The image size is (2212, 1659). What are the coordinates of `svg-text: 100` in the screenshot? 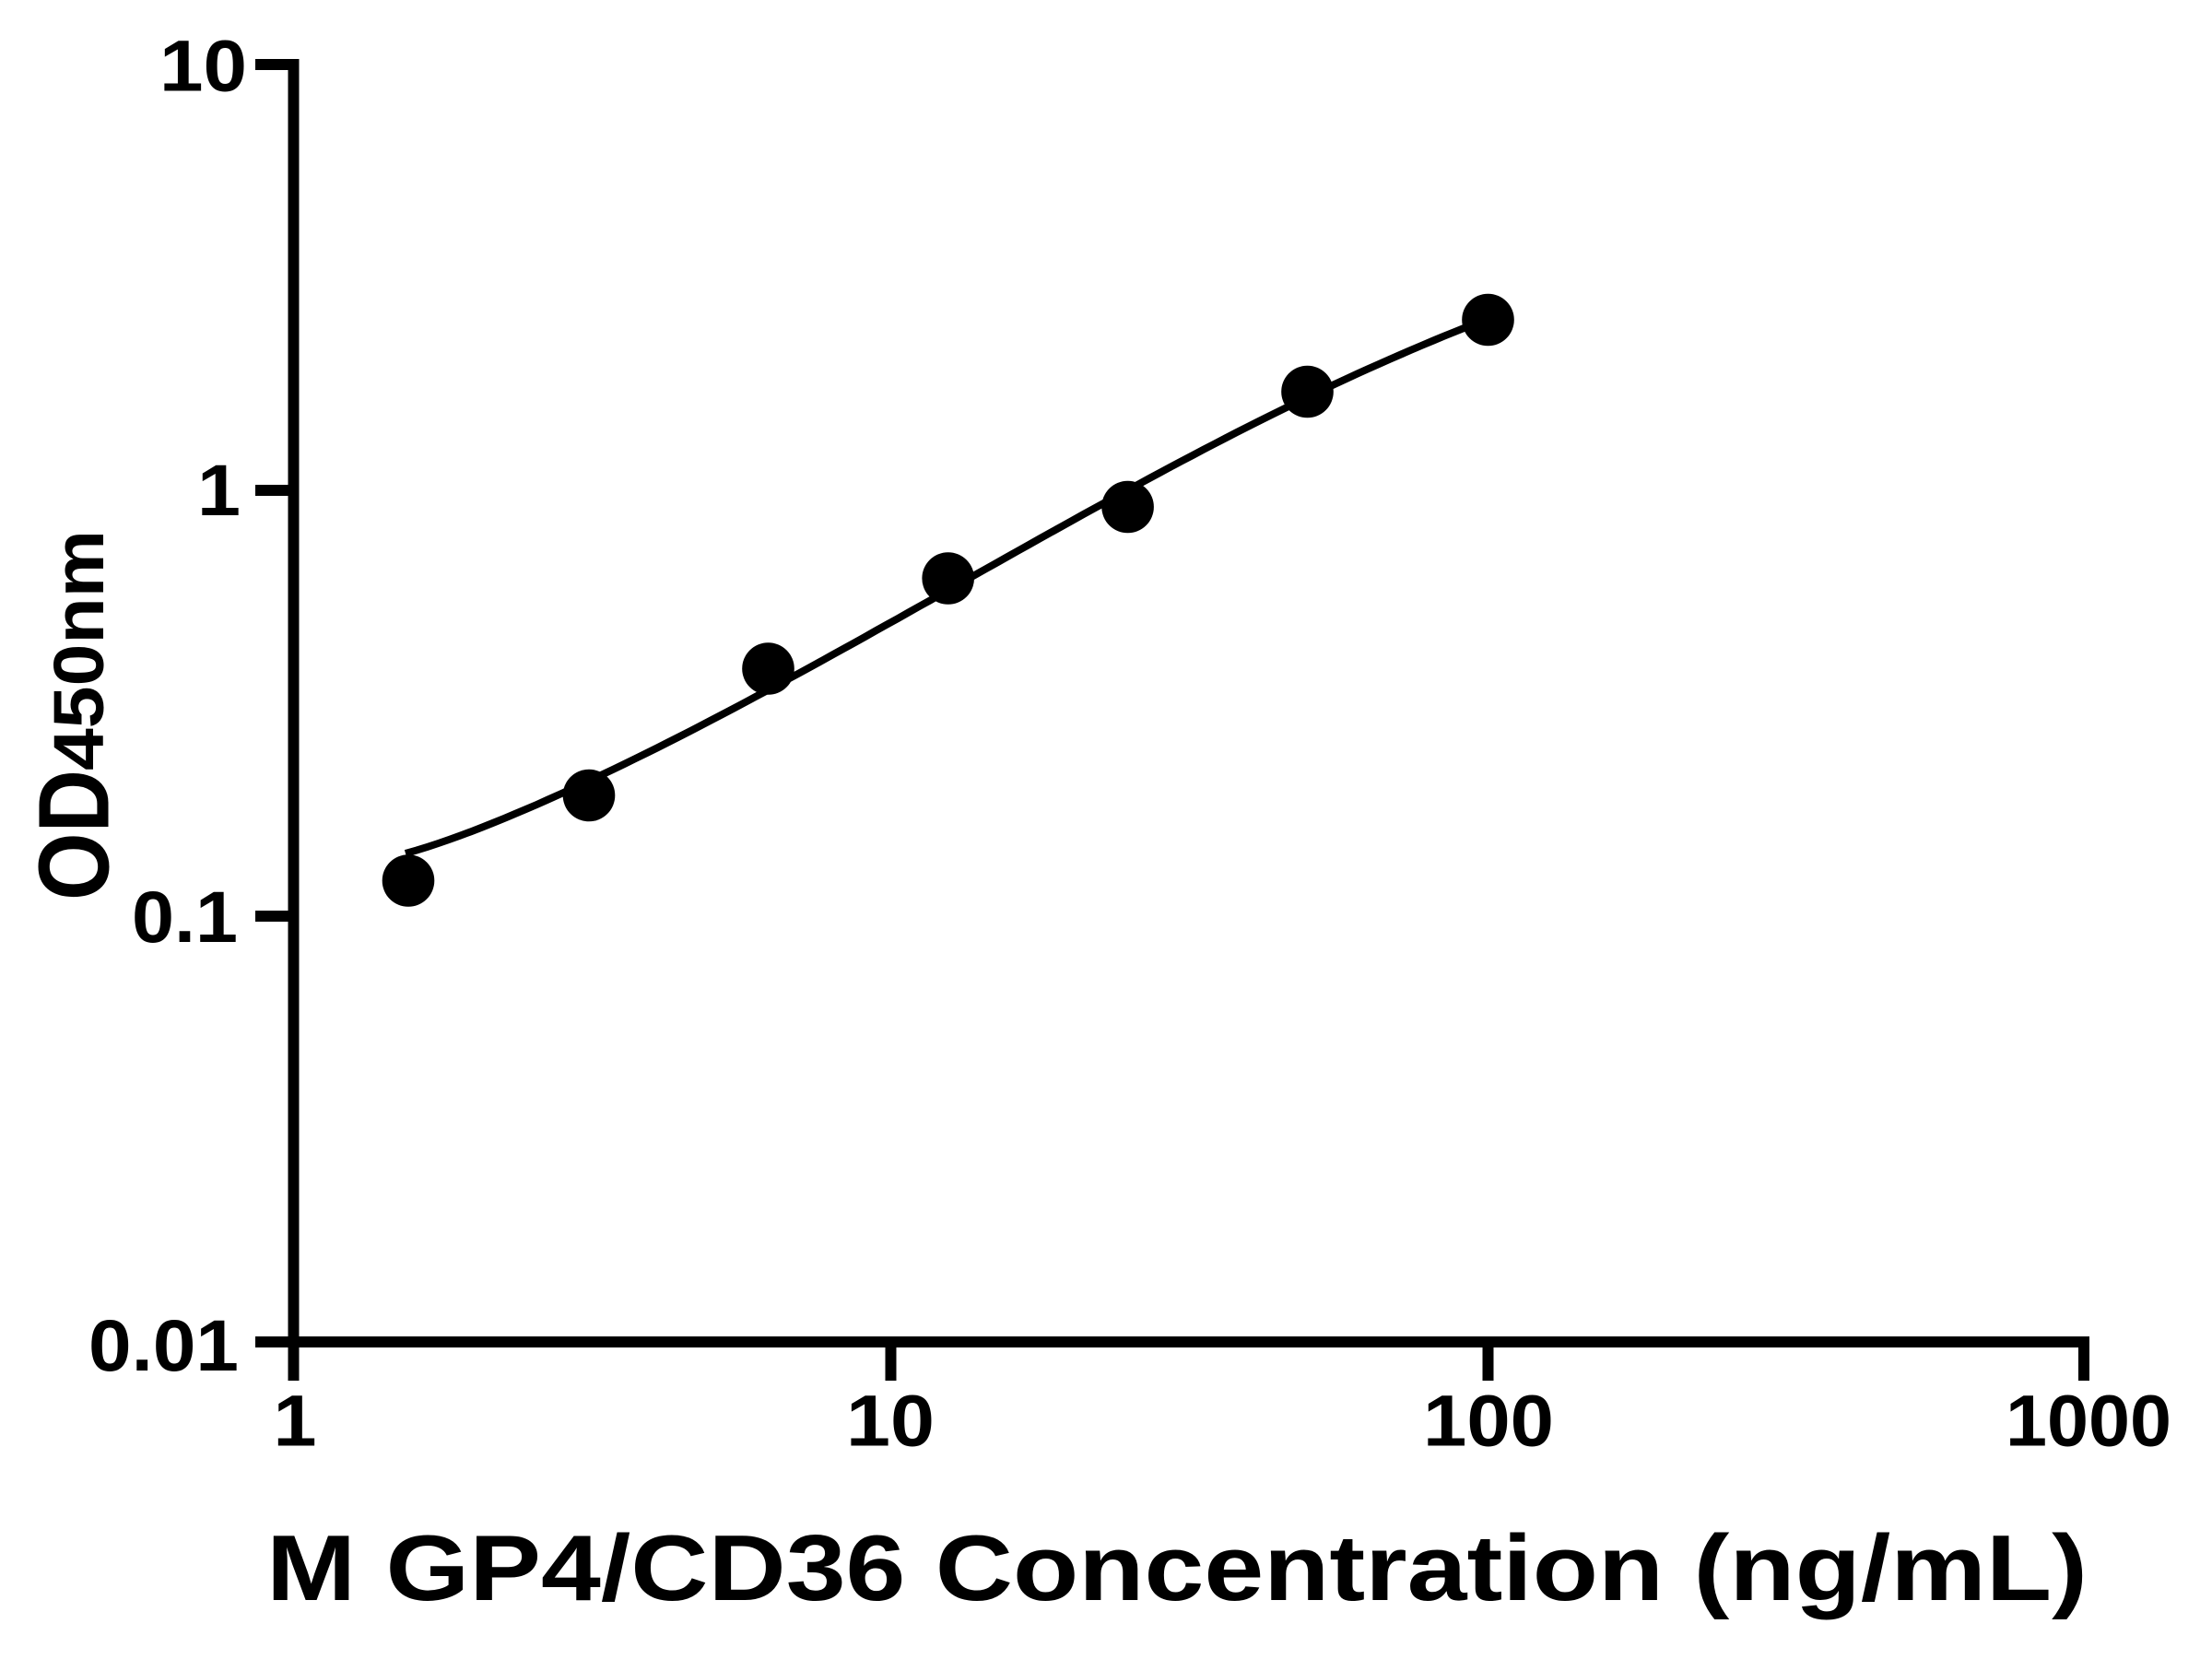 It's located at (1488, 1421).